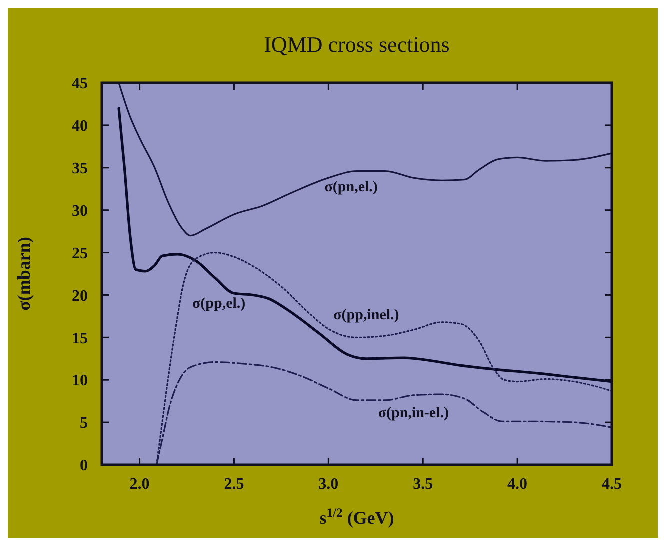 Image resolution: width=666 pixels, height=546 pixels. I want to click on series-label: σ(pn,in-el.), so click(414, 413).